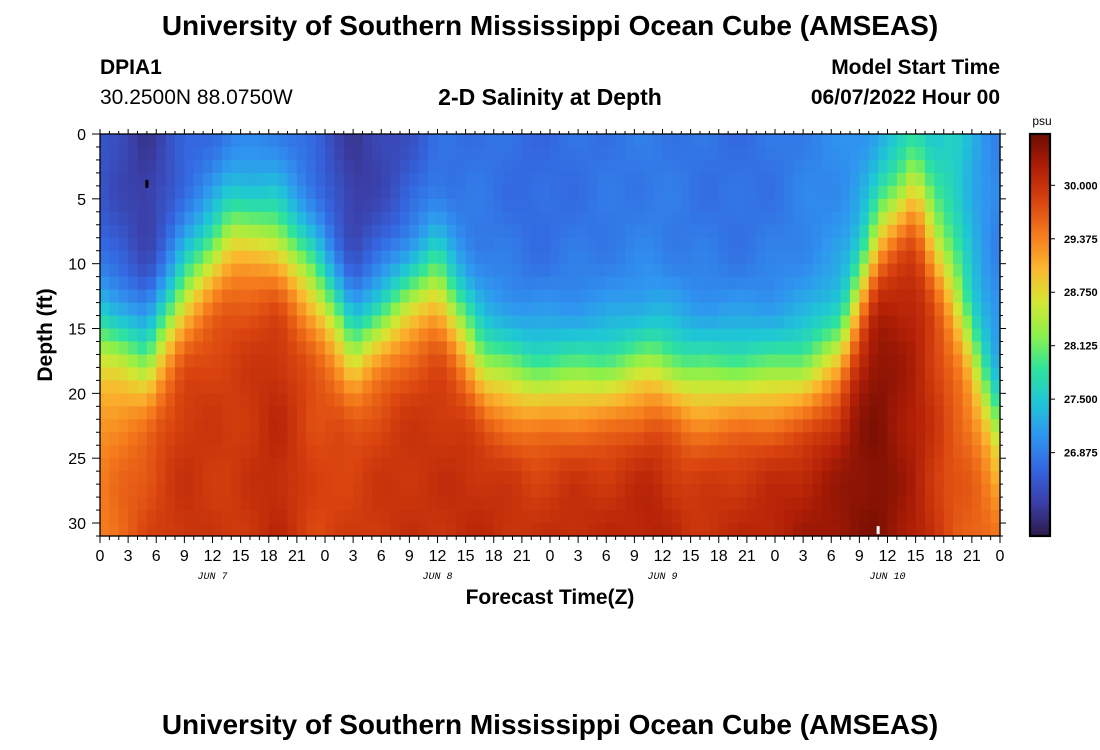 This screenshot has width=1100, height=750. What do you see at coordinates (241, 556) in the screenshot?
I see `x-tick-label: 15` at bounding box center [241, 556].